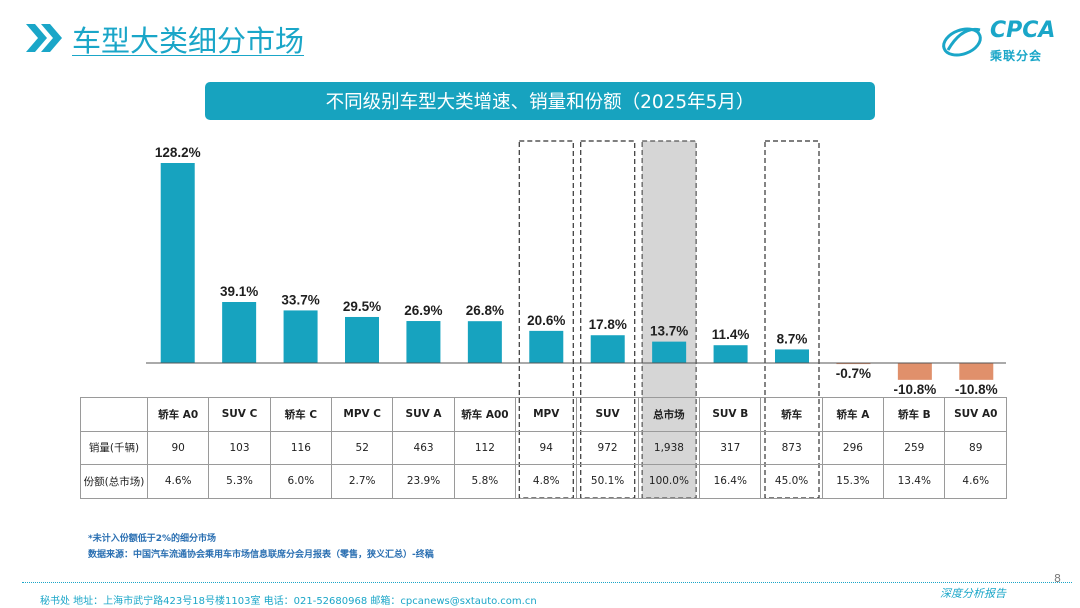  I want to click on table-cell: 23.9%, so click(423, 481).